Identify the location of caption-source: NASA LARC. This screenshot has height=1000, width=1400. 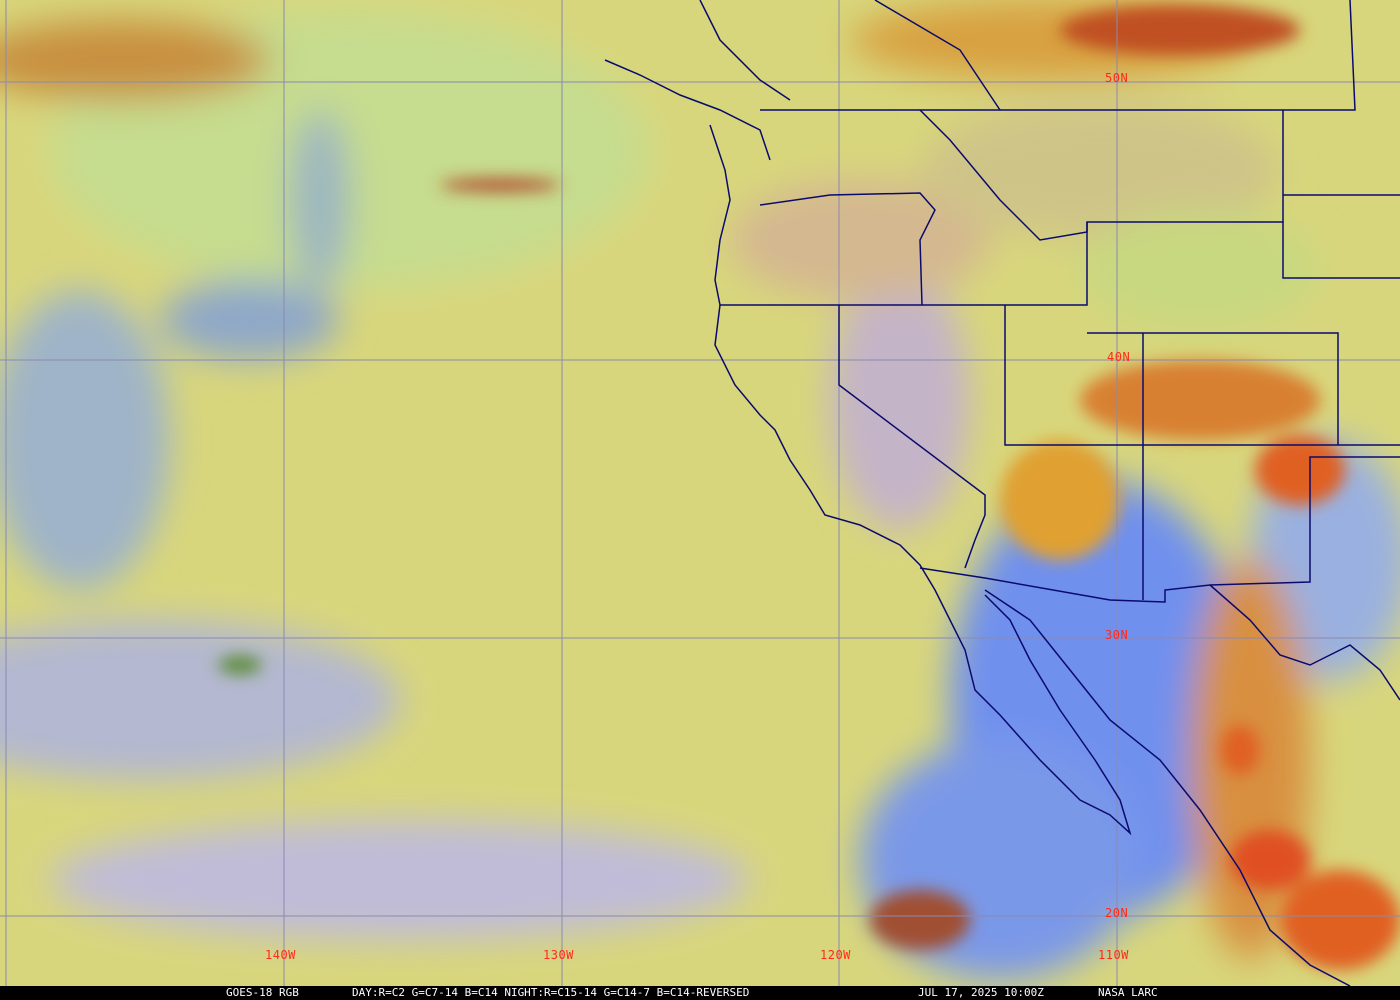
(1128, 992).